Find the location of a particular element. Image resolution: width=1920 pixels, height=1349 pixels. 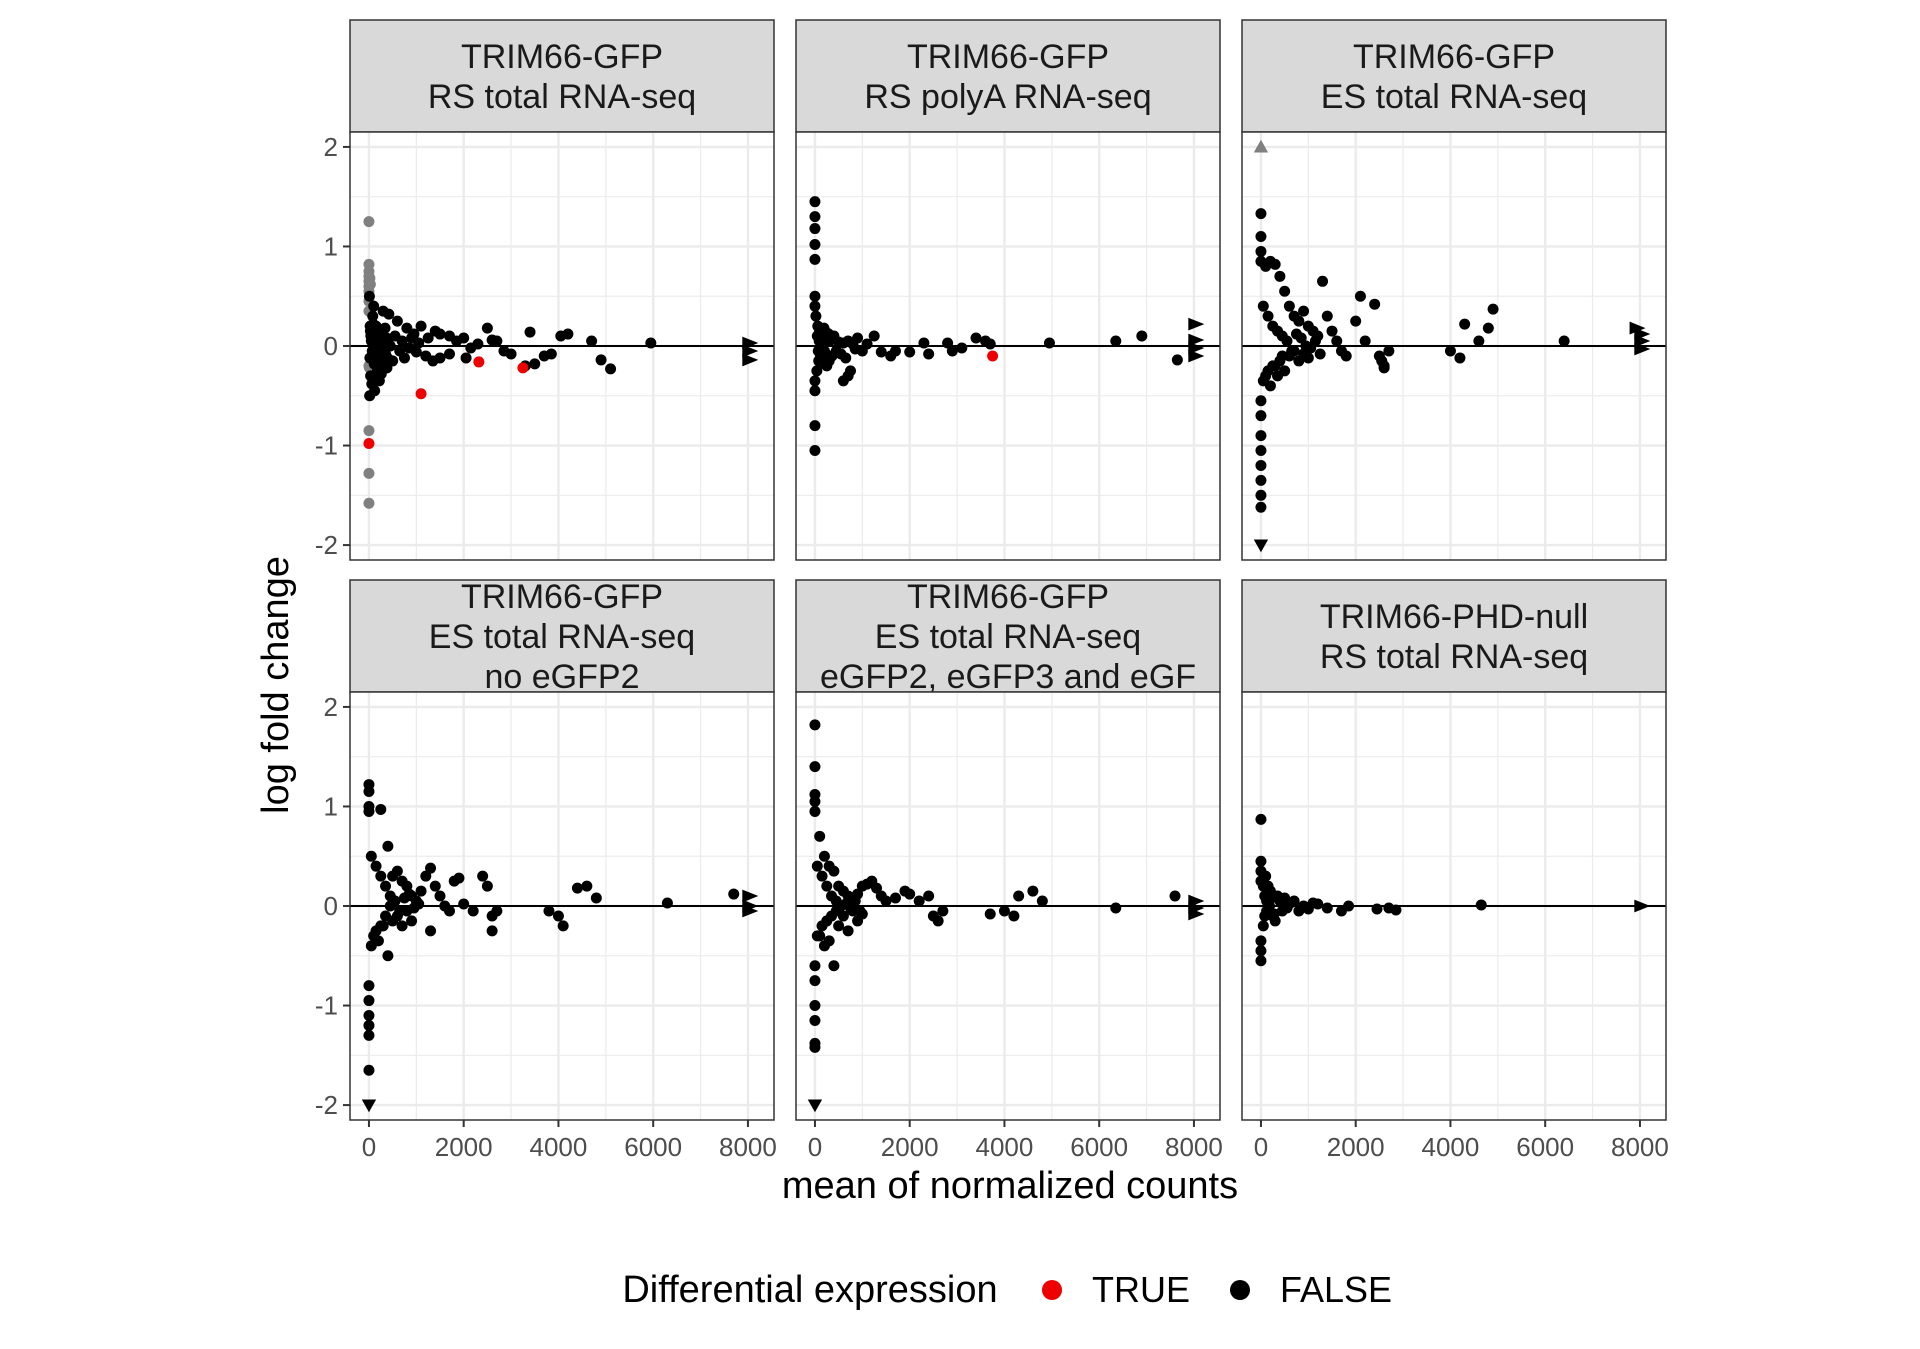

legend-false-label: FALSE is located at coordinates (1336, 1289).